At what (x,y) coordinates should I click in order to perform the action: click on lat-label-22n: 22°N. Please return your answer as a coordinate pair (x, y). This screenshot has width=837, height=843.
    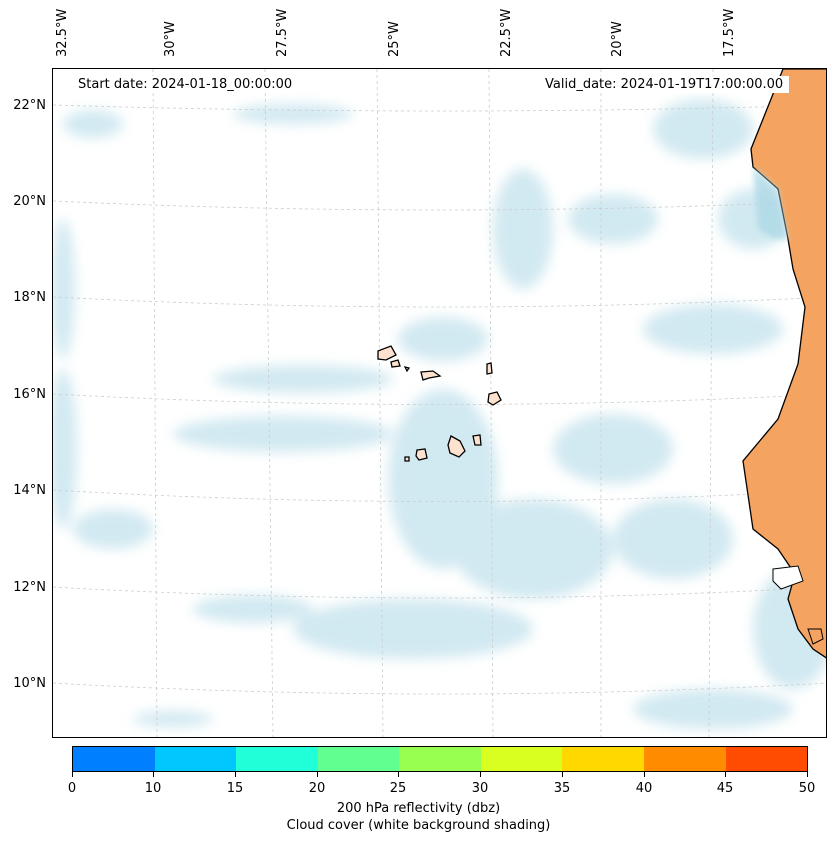
    Looking at the image, I should click on (29, 105).